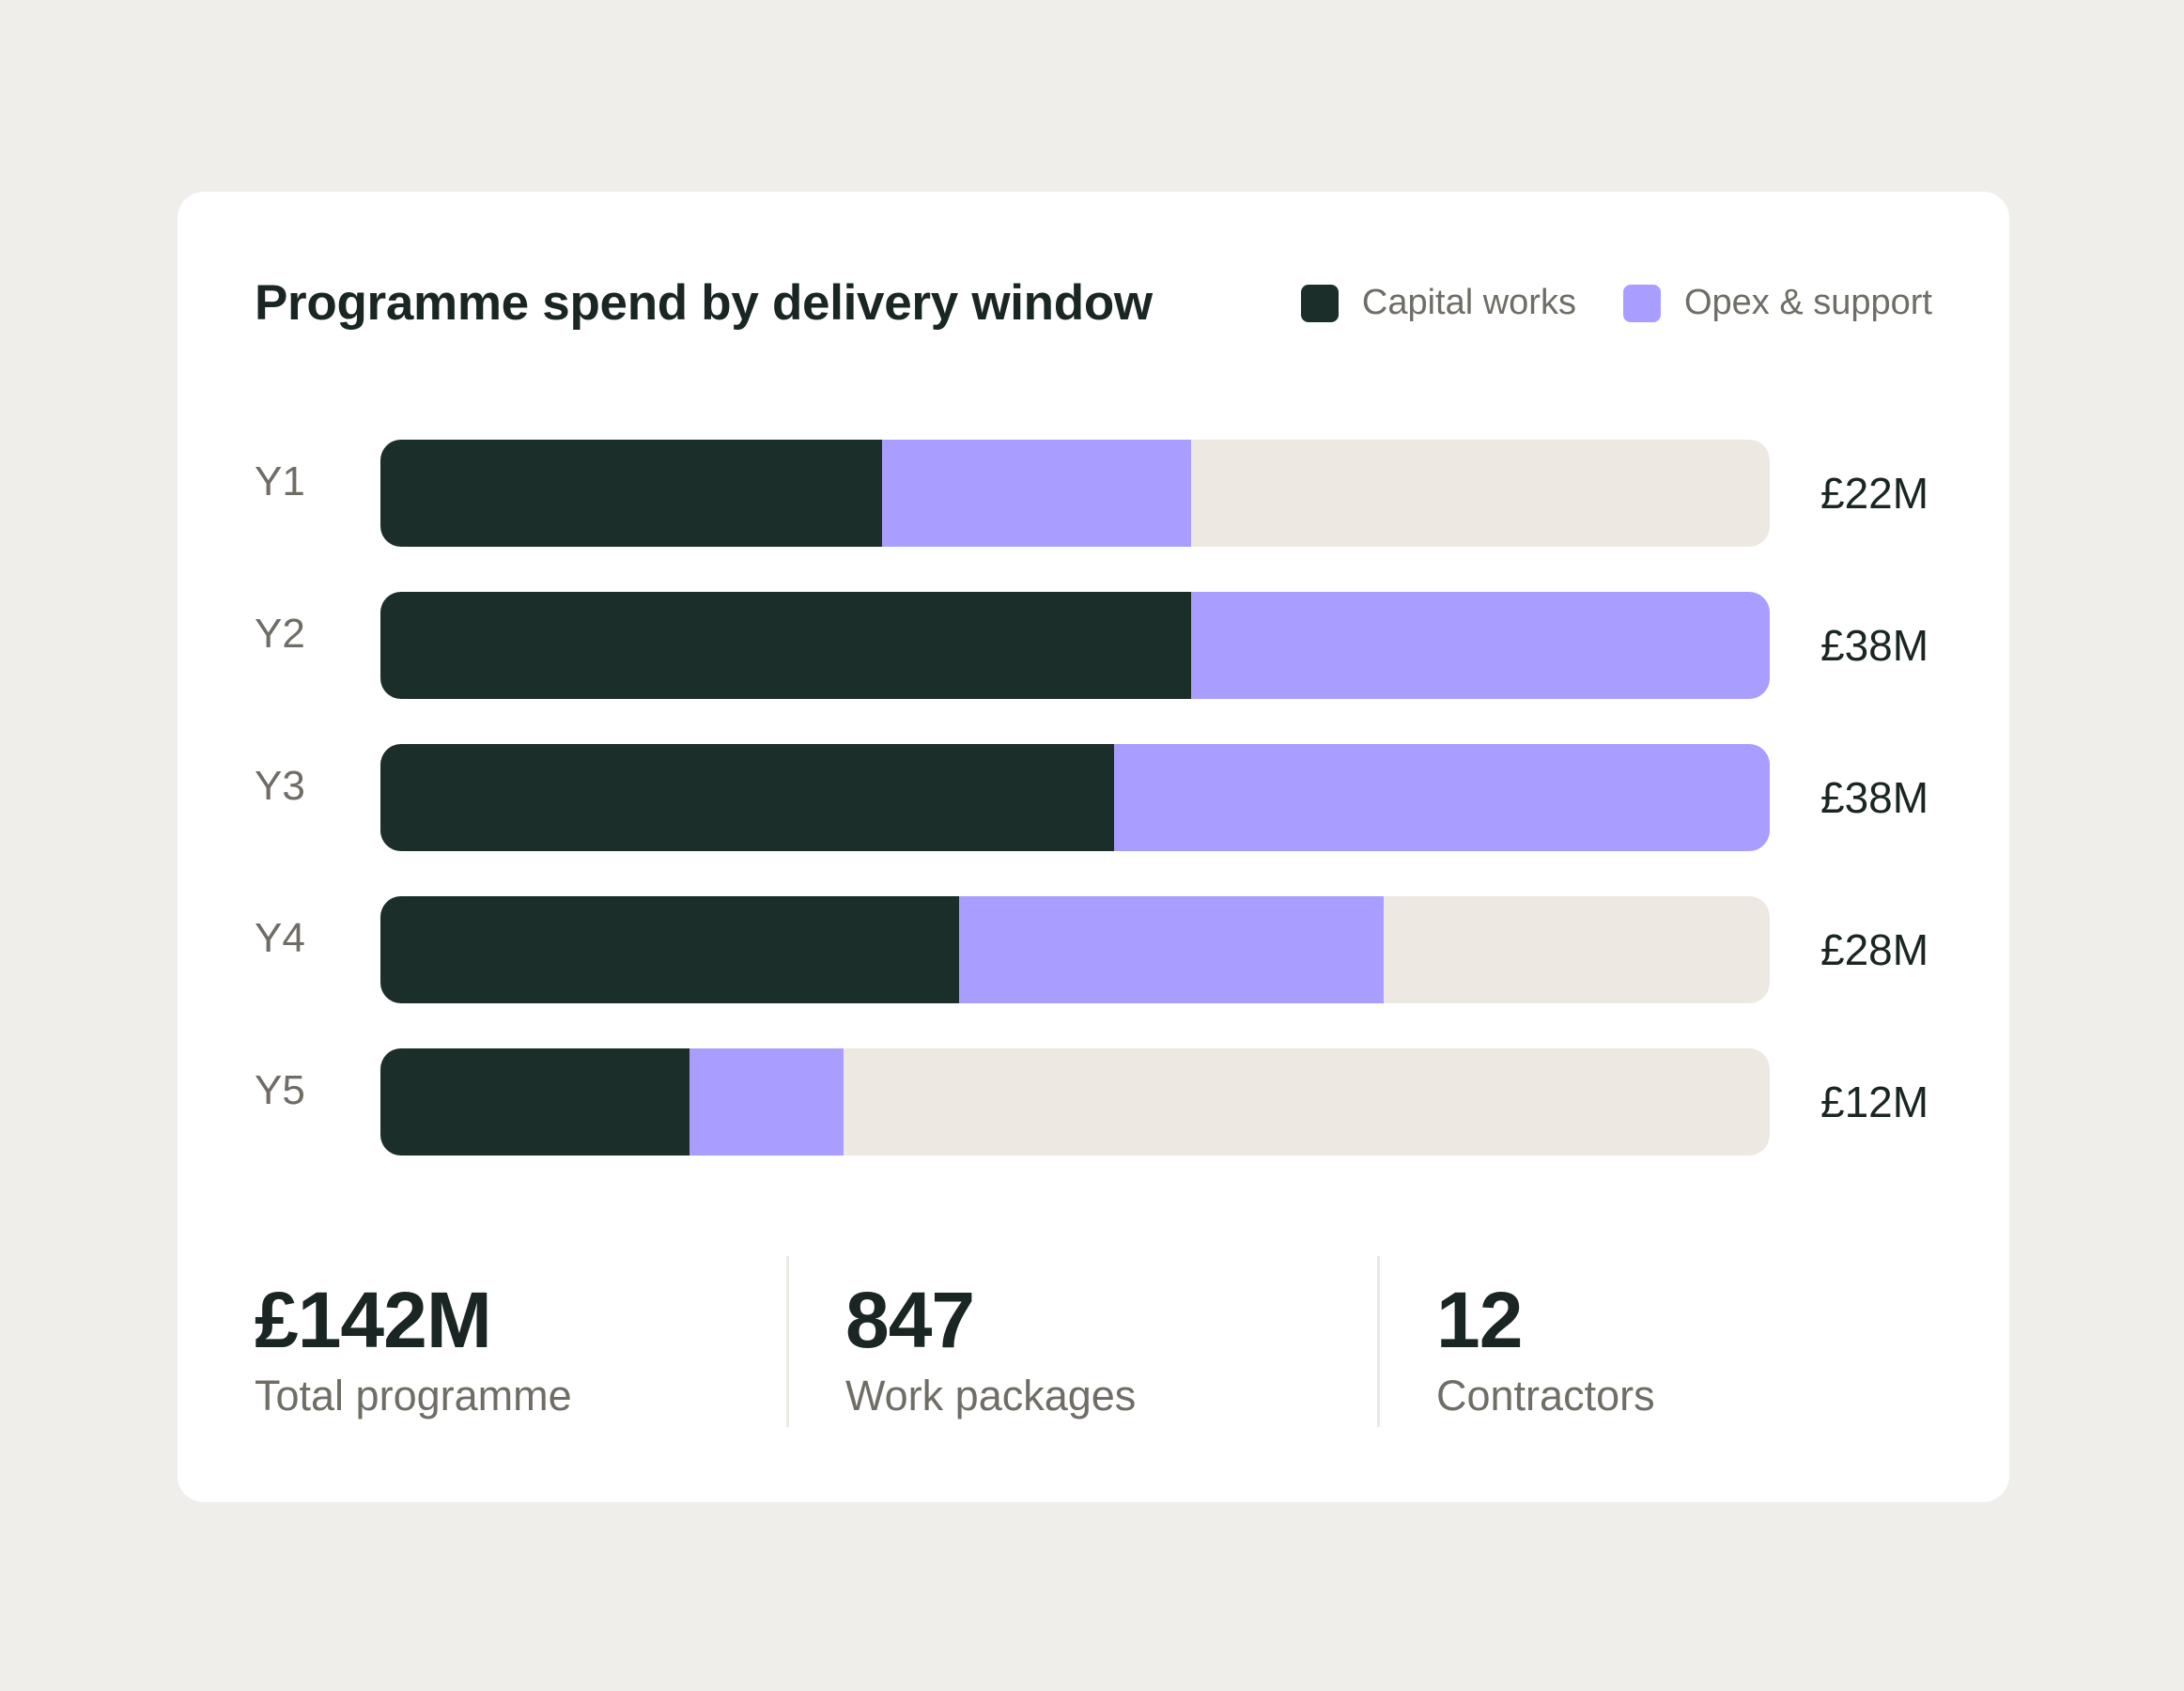 This screenshot has height=1691, width=2184. Describe the element at coordinates (1479, 1320) in the screenshot. I see `stat-value: 12` at that location.